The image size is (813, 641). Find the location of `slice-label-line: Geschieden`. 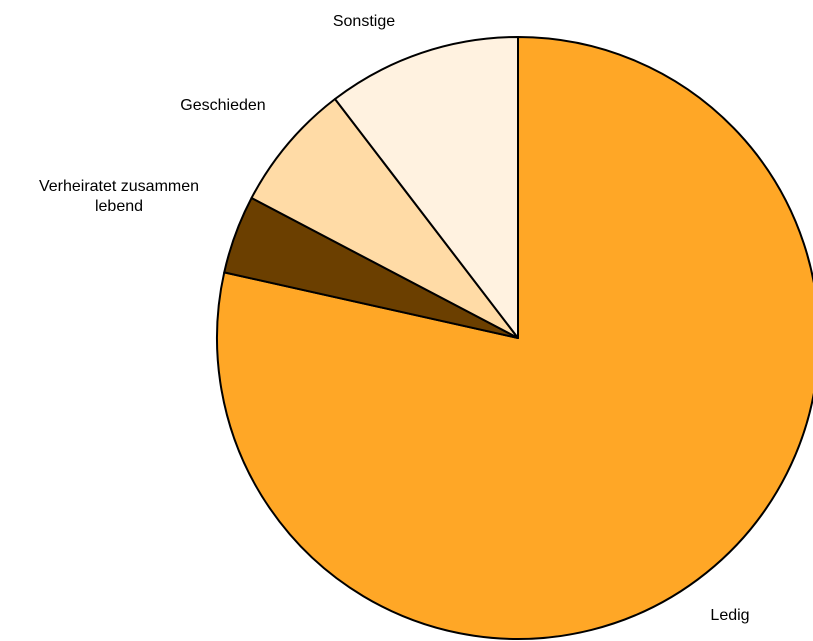

slice-label-line: Geschieden is located at coordinates (222, 105).